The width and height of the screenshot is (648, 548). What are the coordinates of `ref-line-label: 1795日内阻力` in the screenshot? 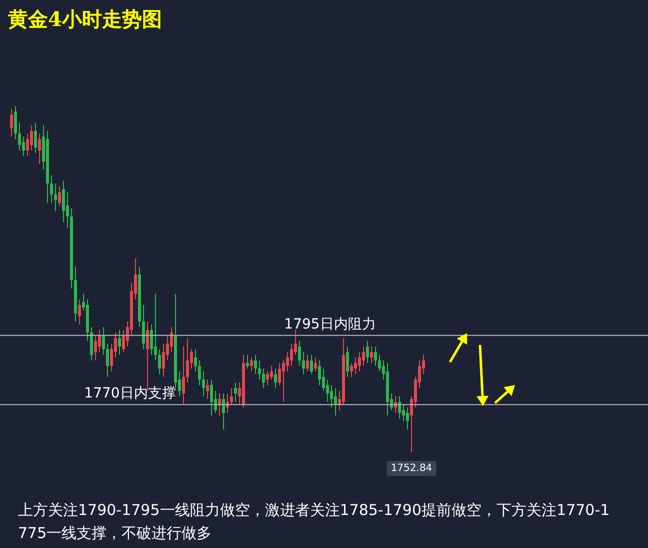 It's located at (330, 324).